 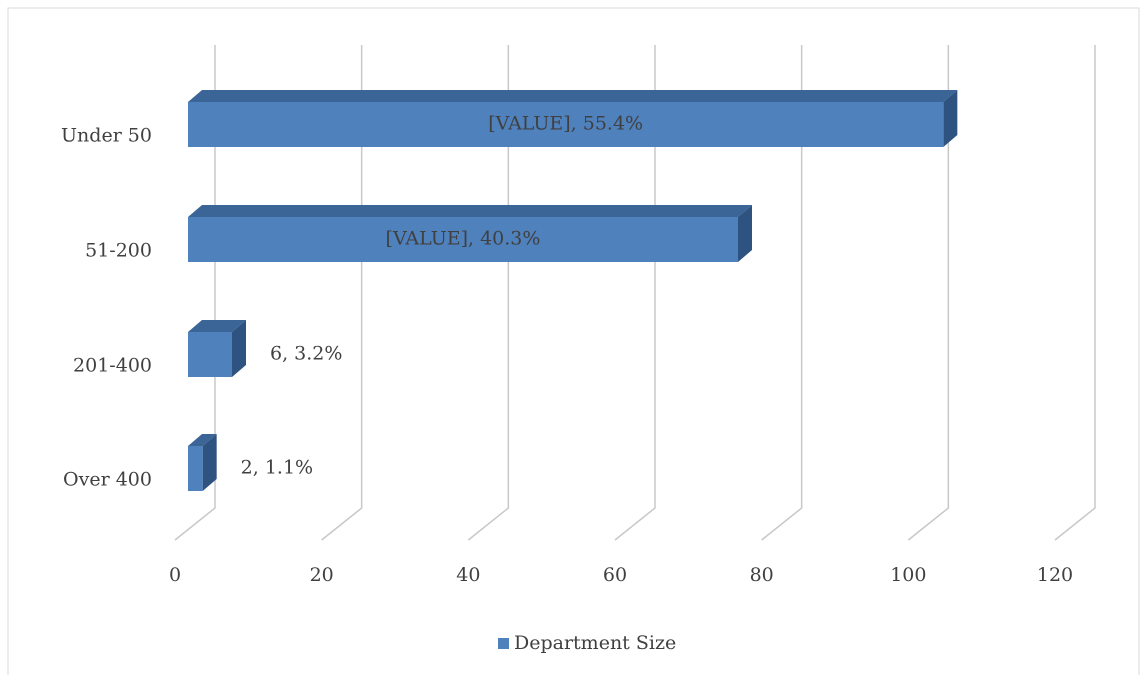 I want to click on data-label: 2, 1.1%, so click(x=277, y=468).